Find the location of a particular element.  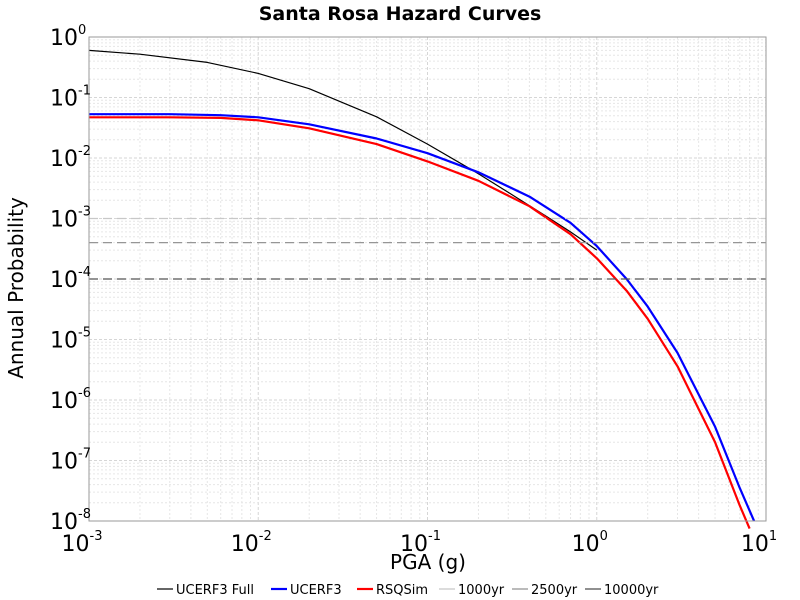

x-tick-label: 10⁻¹ is located at coordinates (420, 543).